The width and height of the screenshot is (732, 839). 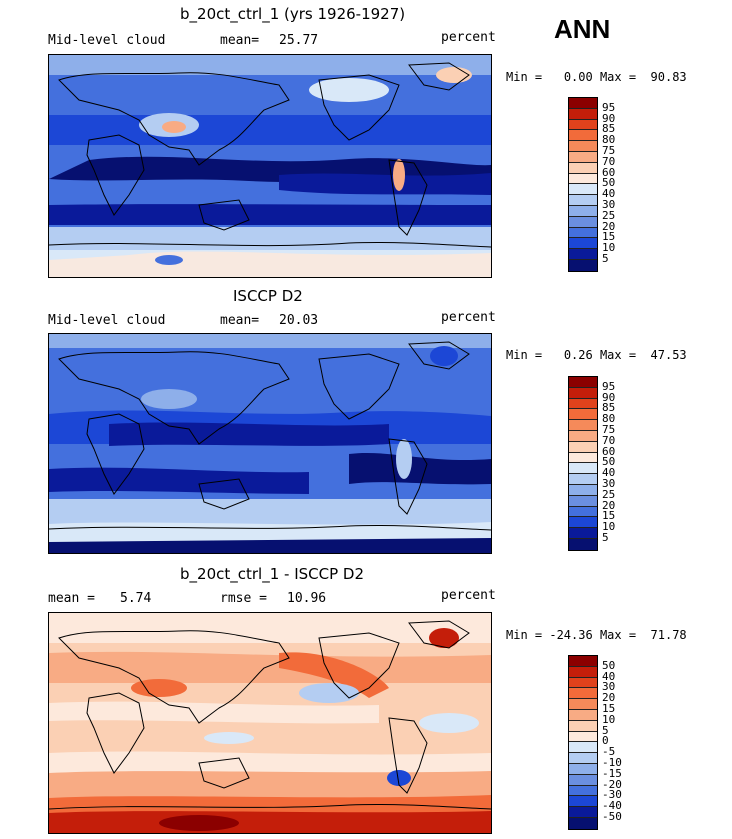 What do you see at coordinates (596, 355) in the screenshot?
I see `minmax-readout: Min = 0.26 Max = 47.53` at bounding box center [596, 355].